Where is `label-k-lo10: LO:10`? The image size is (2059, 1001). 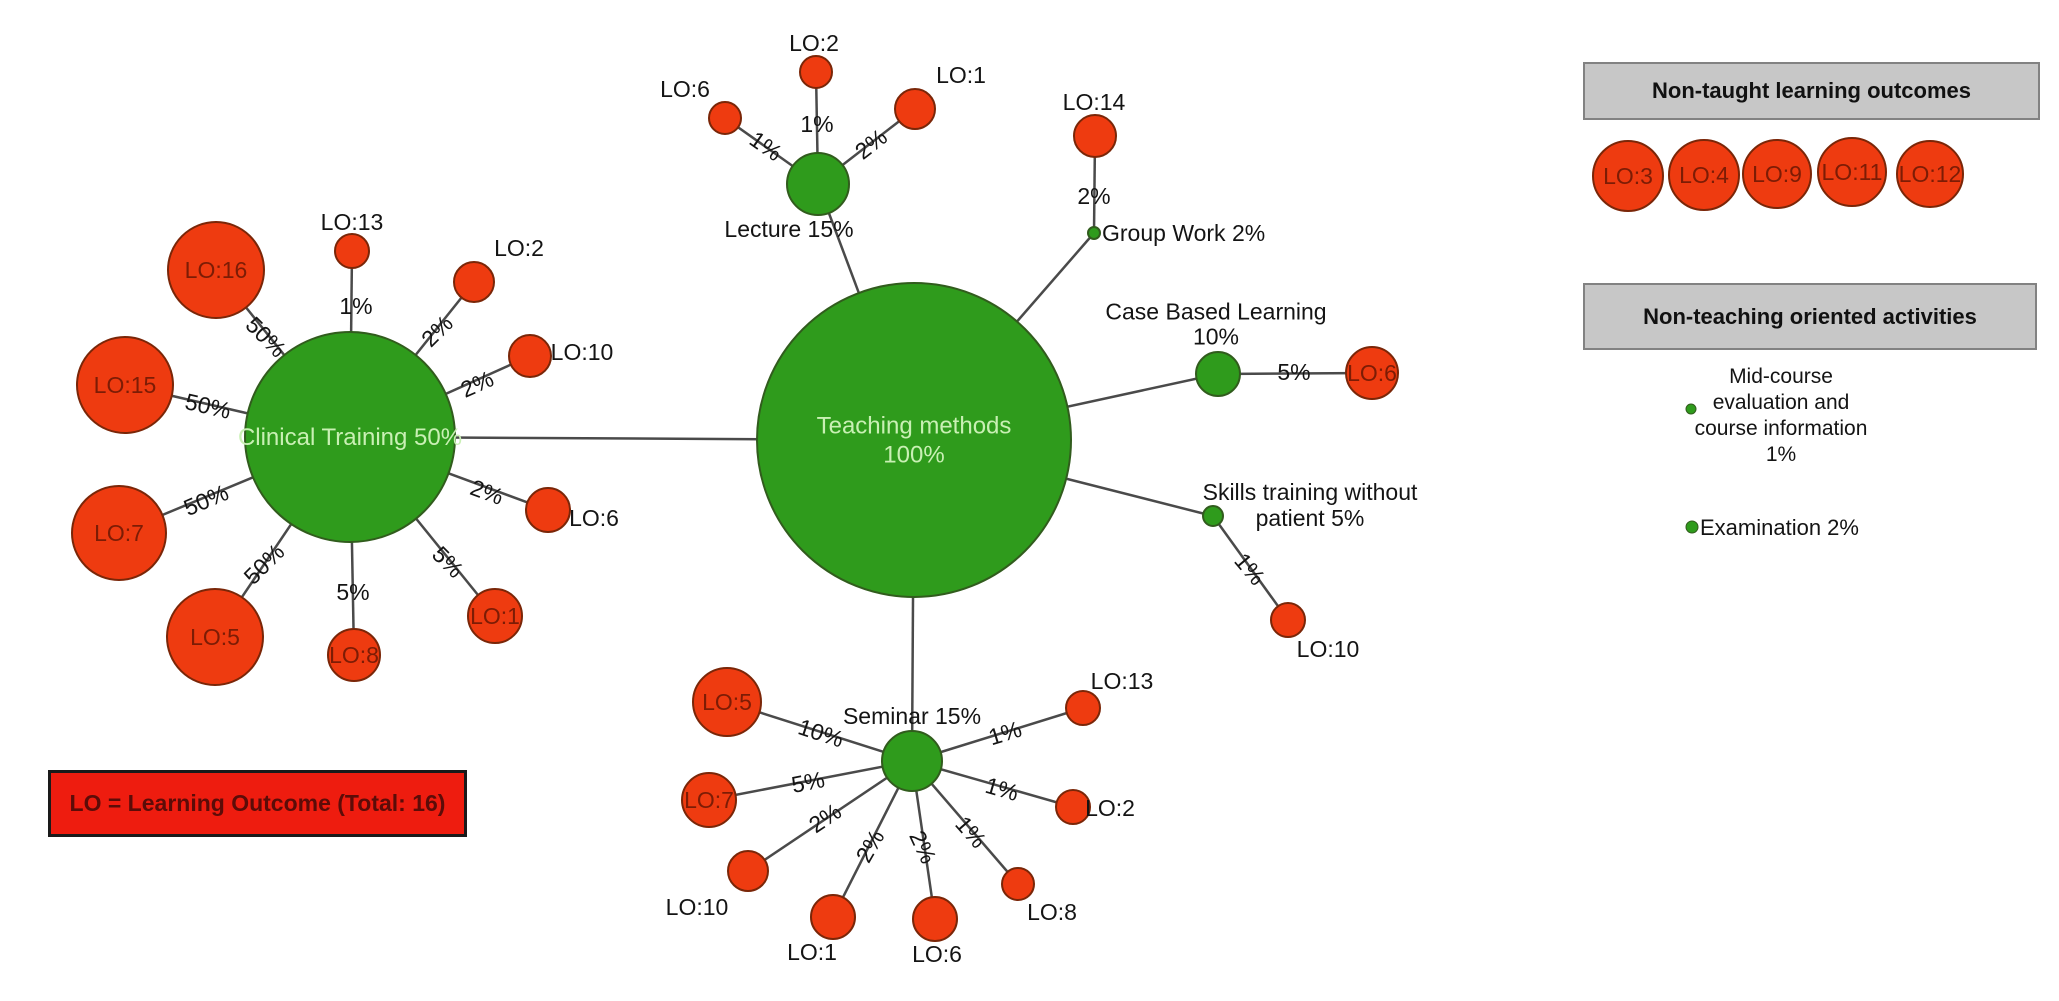
label-k-lo10: LO:10 is located at coordinates (1328, 649).